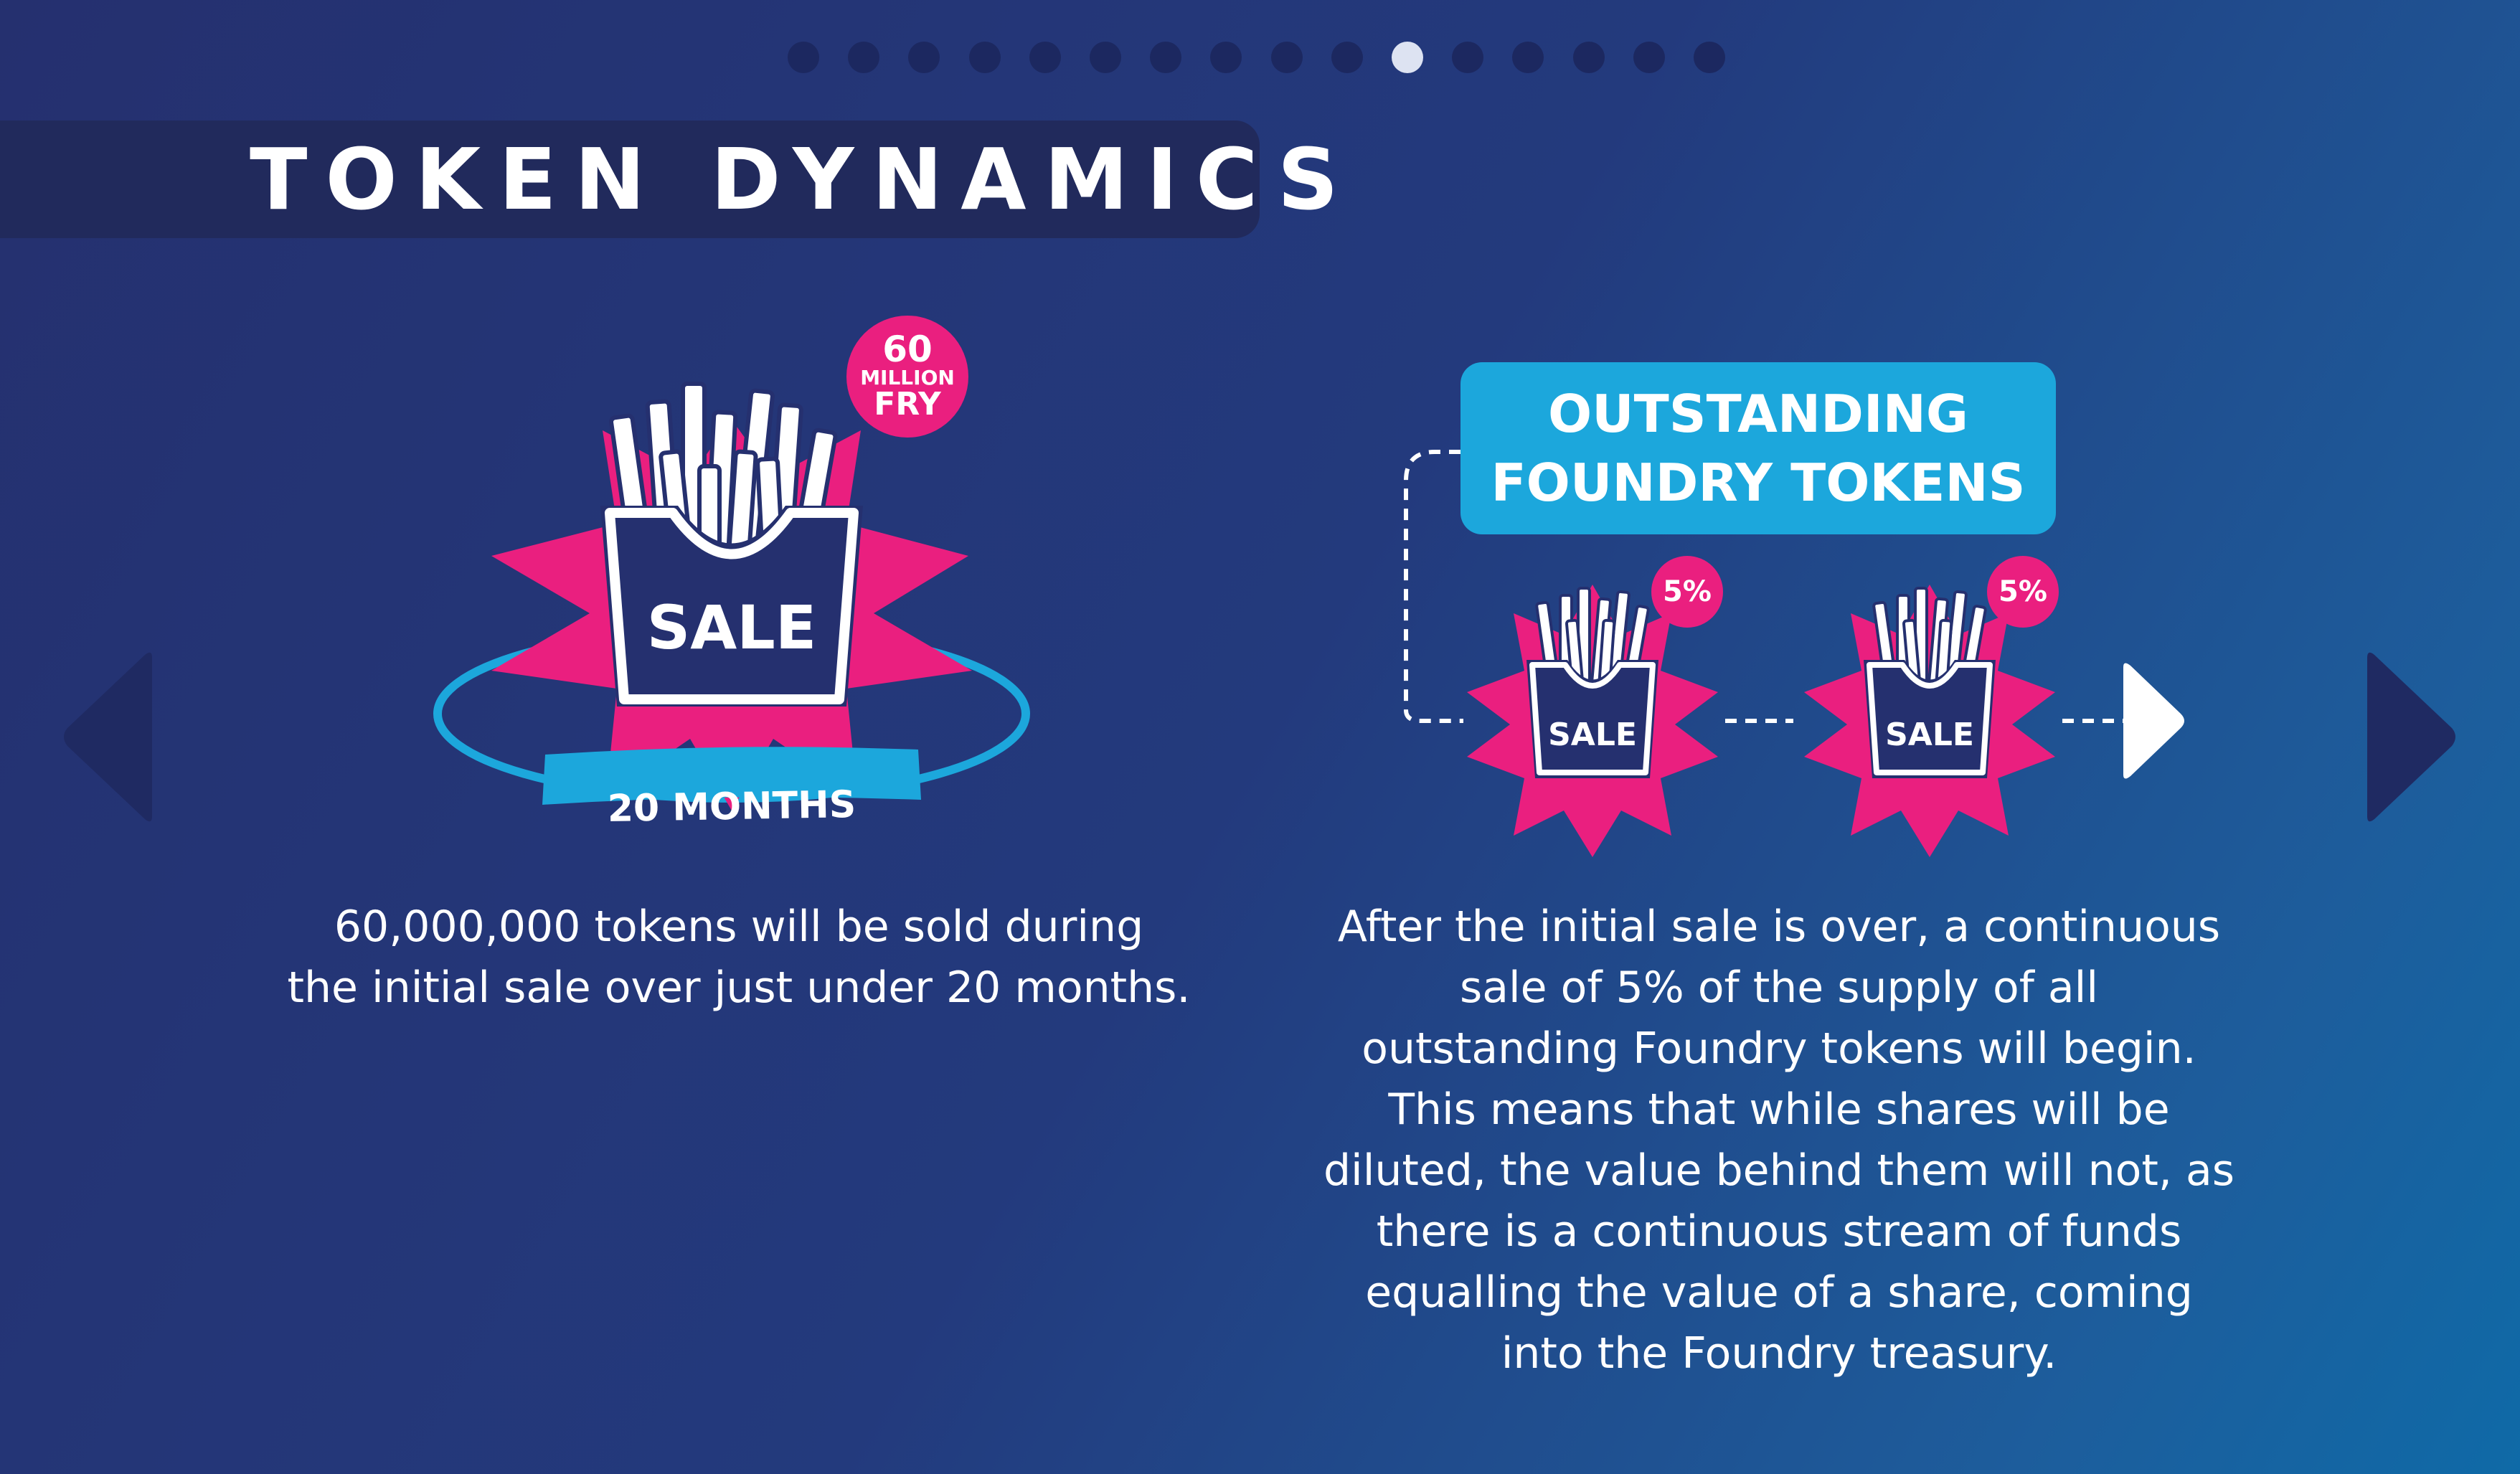  I want to click on page-title: TOKEN DYNAMICS, so click(803, 180).